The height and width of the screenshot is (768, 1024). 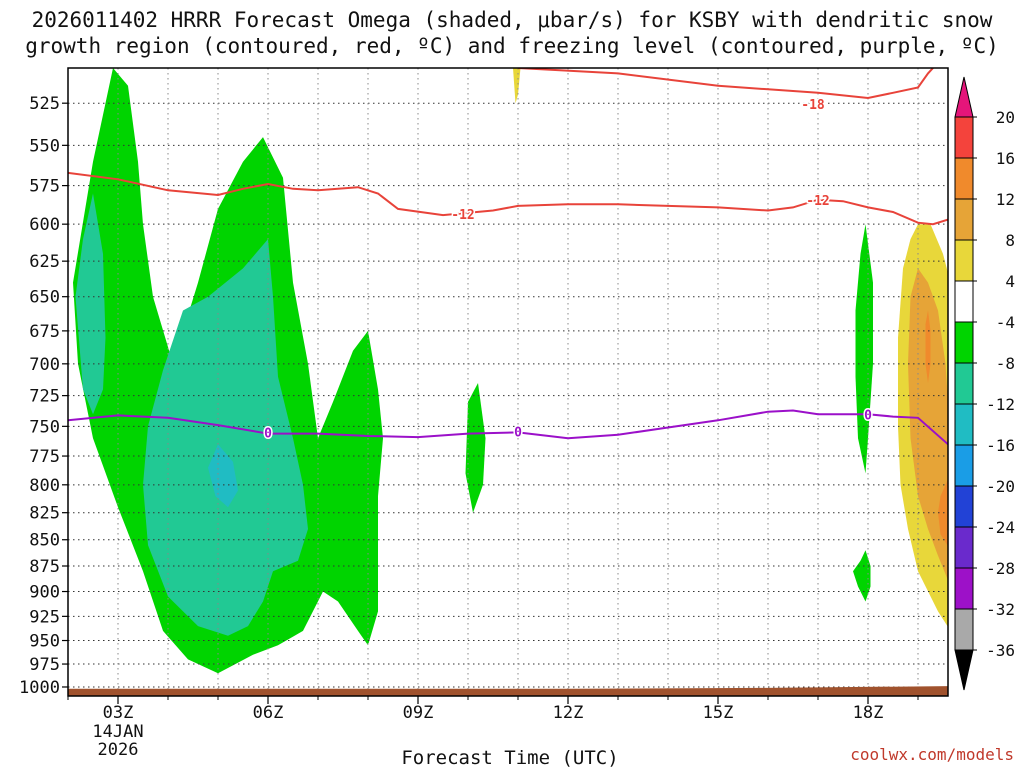 I want to click on terrain-polygon, so click(x=508, y=691).